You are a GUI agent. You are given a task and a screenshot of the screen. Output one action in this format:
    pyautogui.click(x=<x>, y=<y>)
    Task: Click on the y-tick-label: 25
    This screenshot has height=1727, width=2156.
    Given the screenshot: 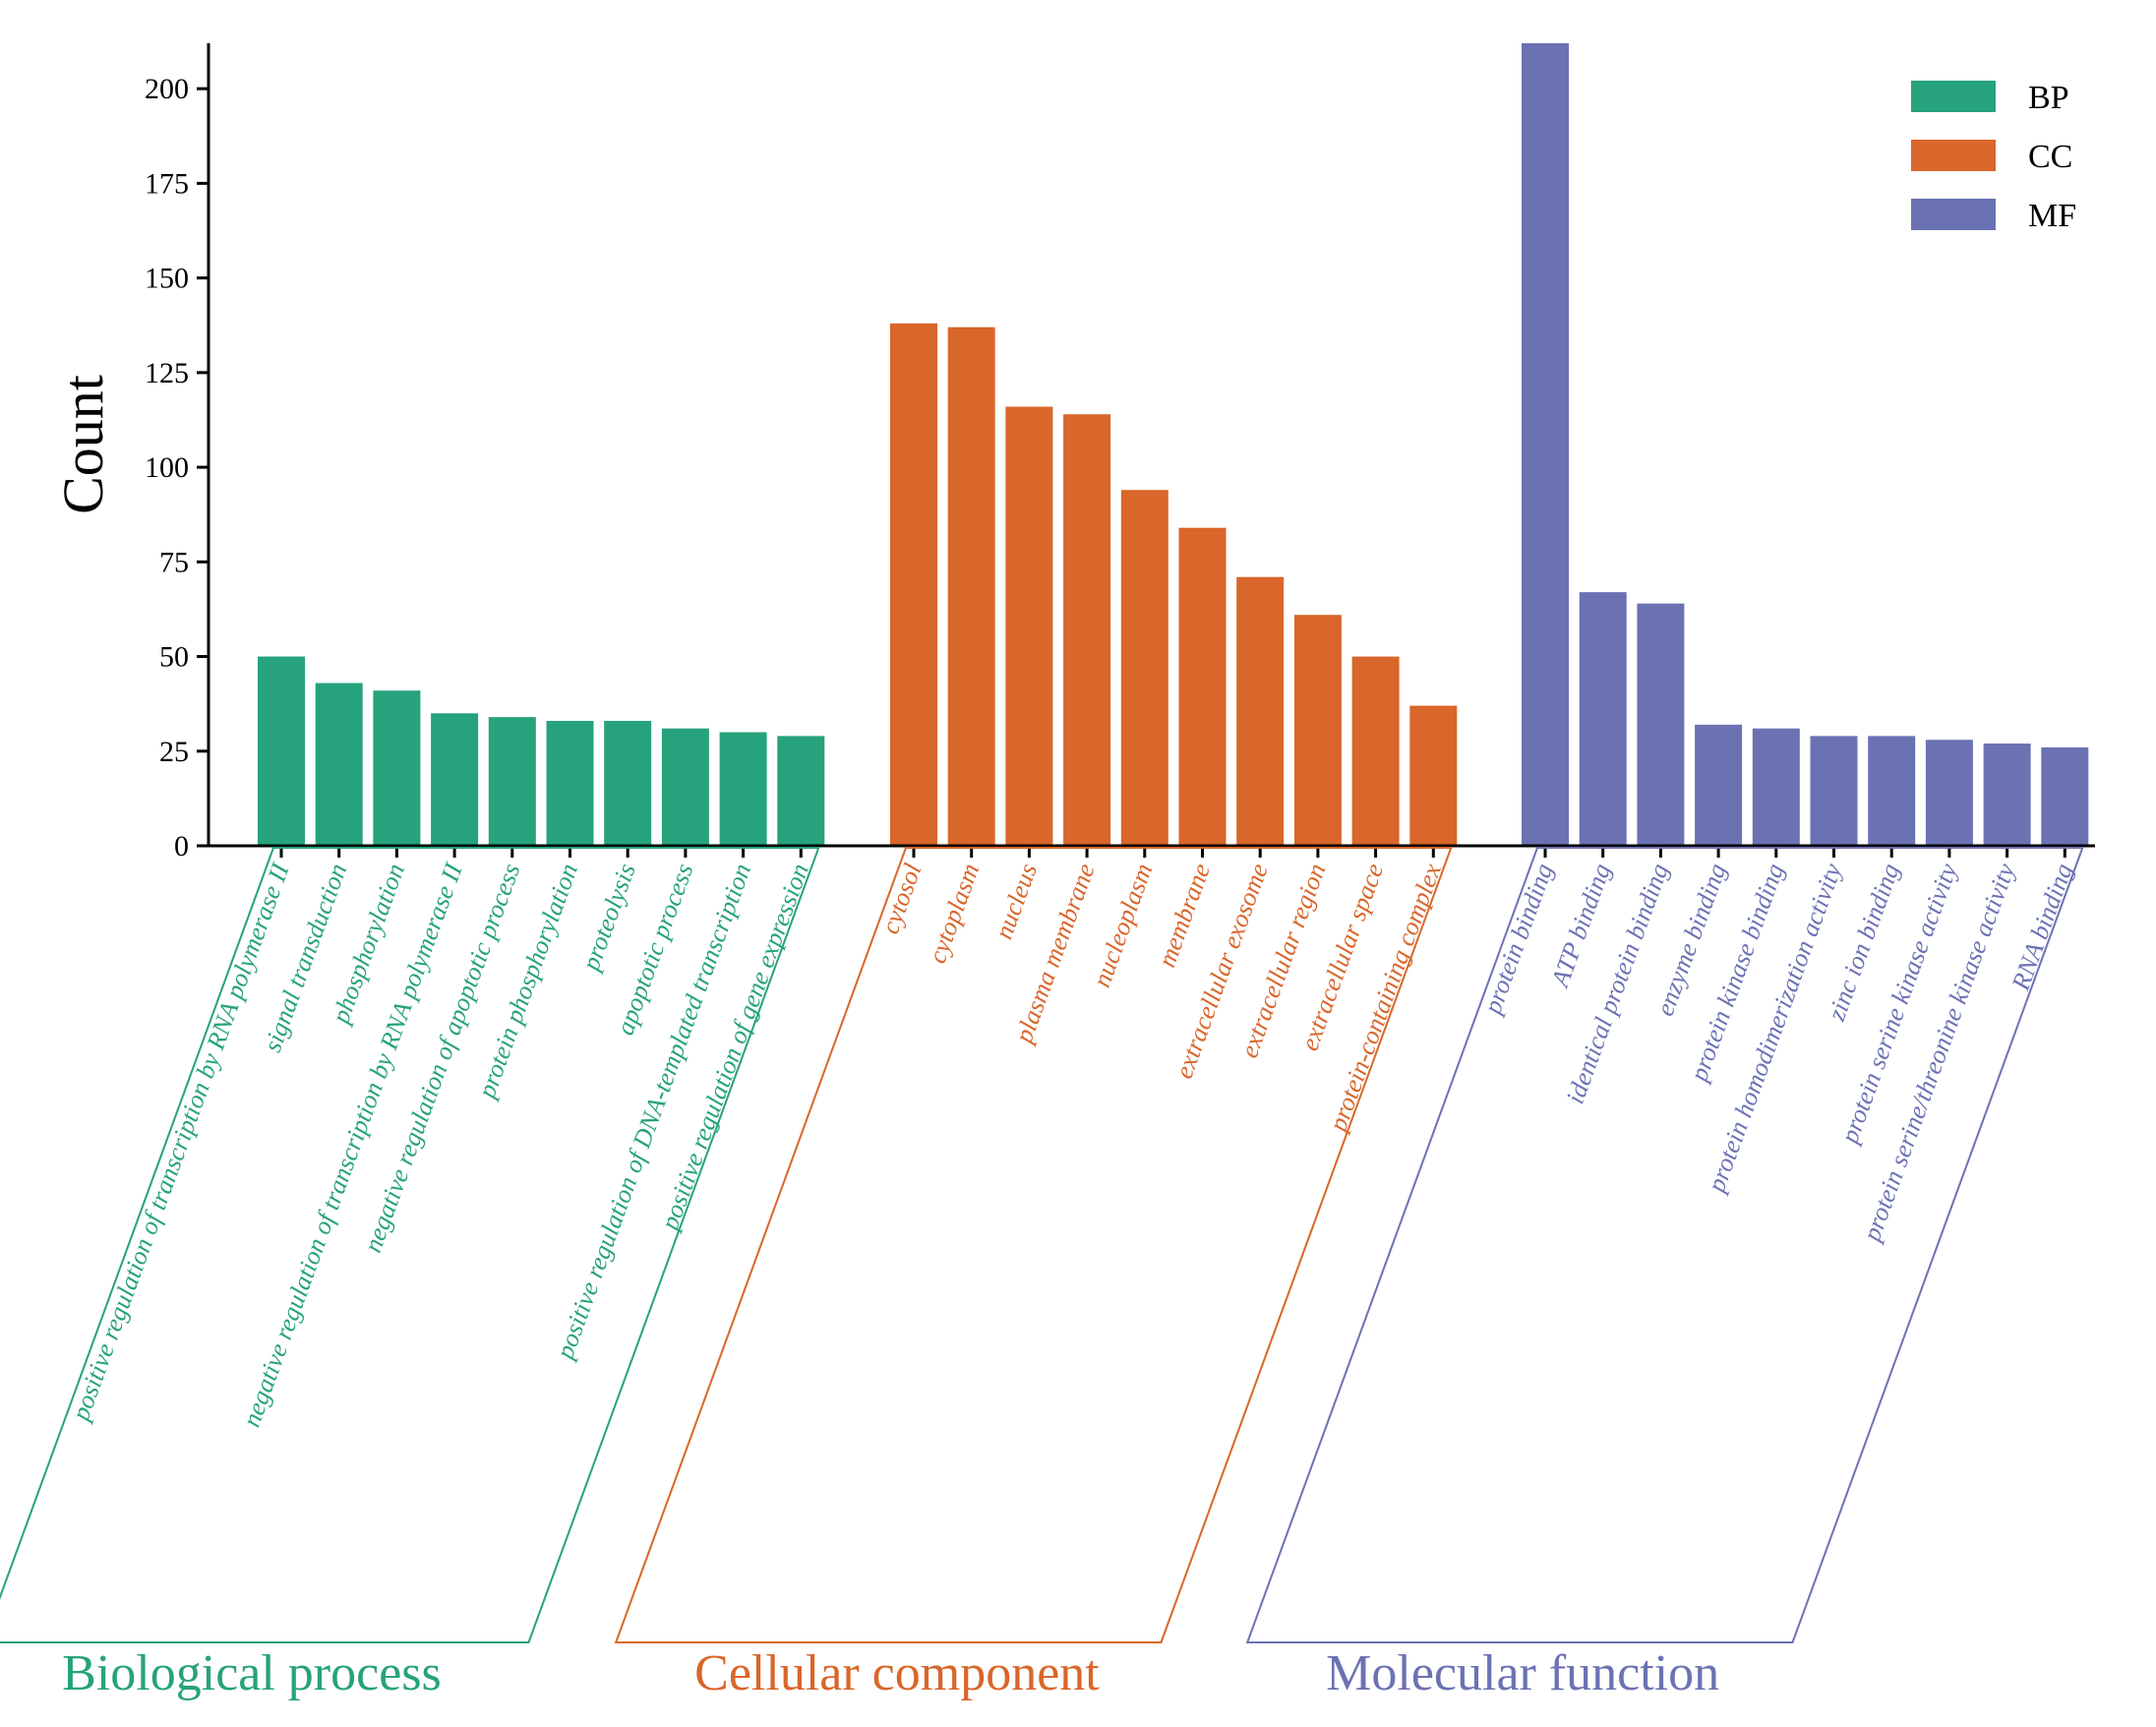 What is the action you would take?
    pyautogui.click(x=174, y=752)
    